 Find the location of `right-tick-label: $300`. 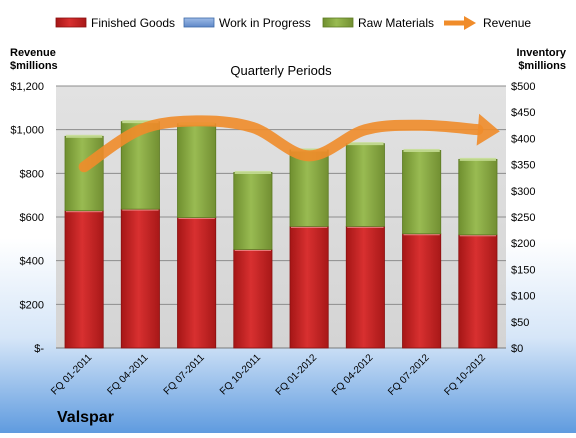

right-tick-label: $300 is located at coordinates (523, 192).